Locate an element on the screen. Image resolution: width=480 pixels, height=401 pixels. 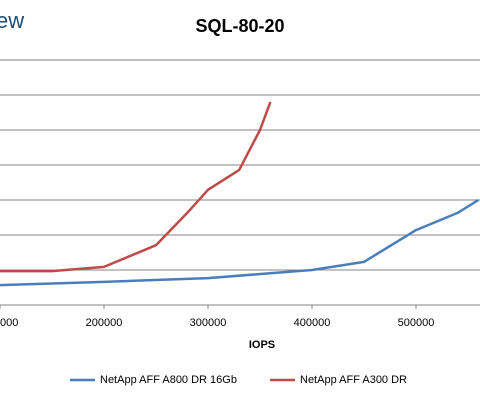
x-axis-label: IOPS is located at coordinates (262, 345).